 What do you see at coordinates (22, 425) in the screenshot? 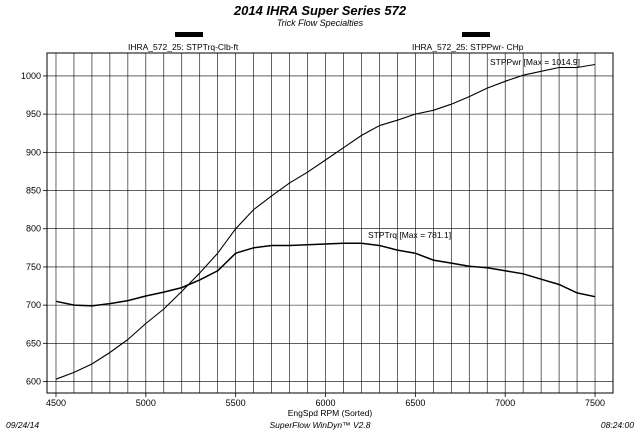
I see `footer-date: 09/24/14` at bounding box center [22, 425].